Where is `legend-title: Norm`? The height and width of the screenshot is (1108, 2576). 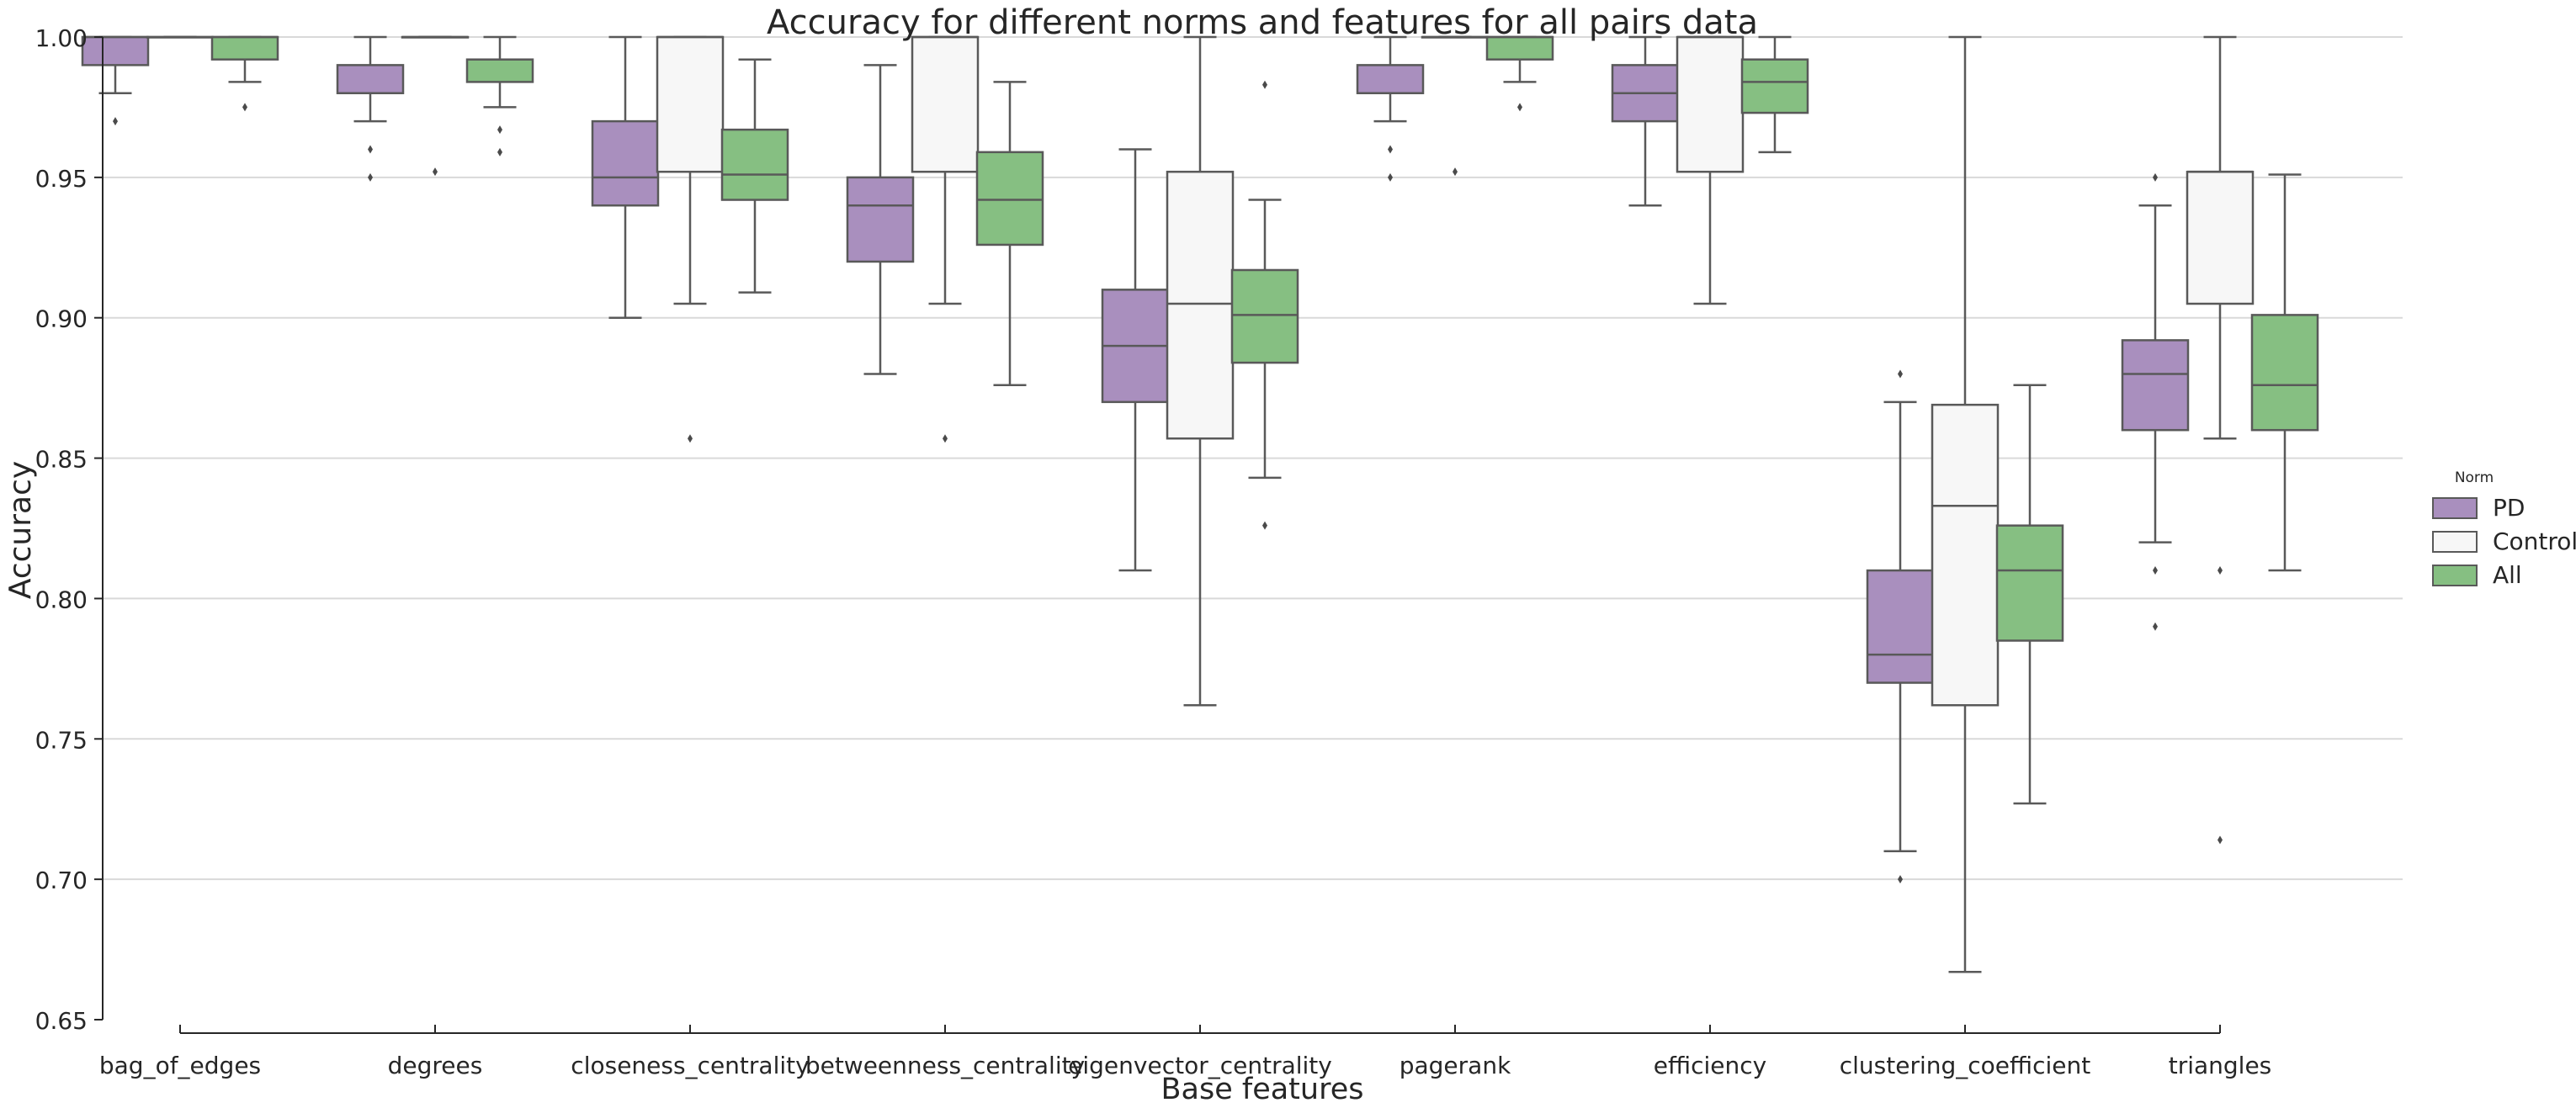
legend-title: Norm is located at coordinates (2474, 477).